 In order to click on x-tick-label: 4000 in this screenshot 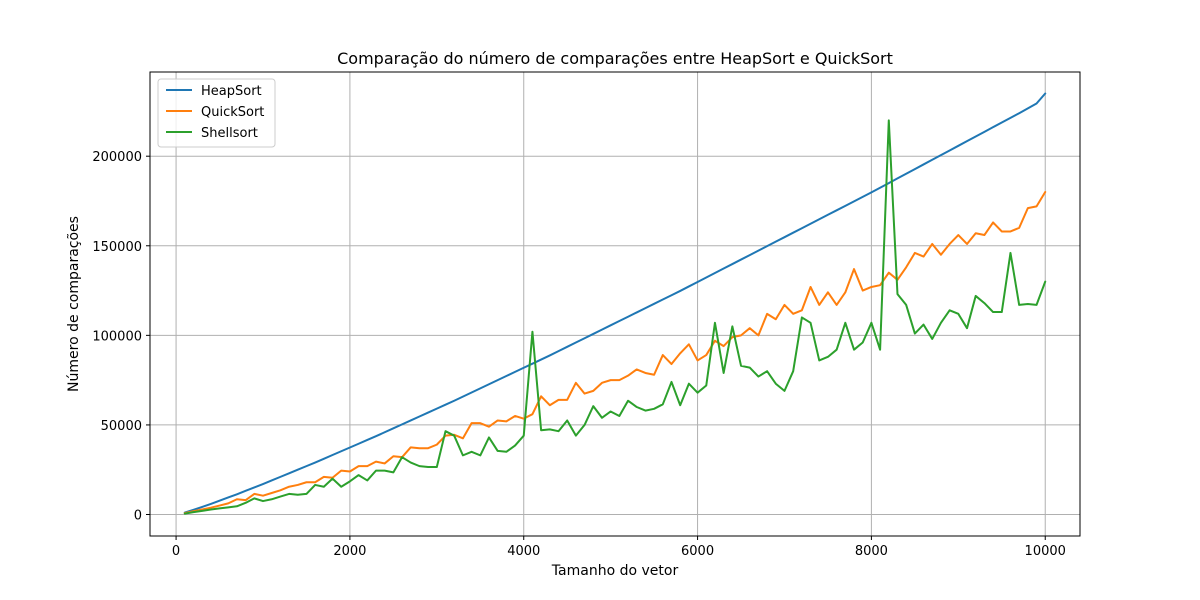, I will do `click(523, 551)`.